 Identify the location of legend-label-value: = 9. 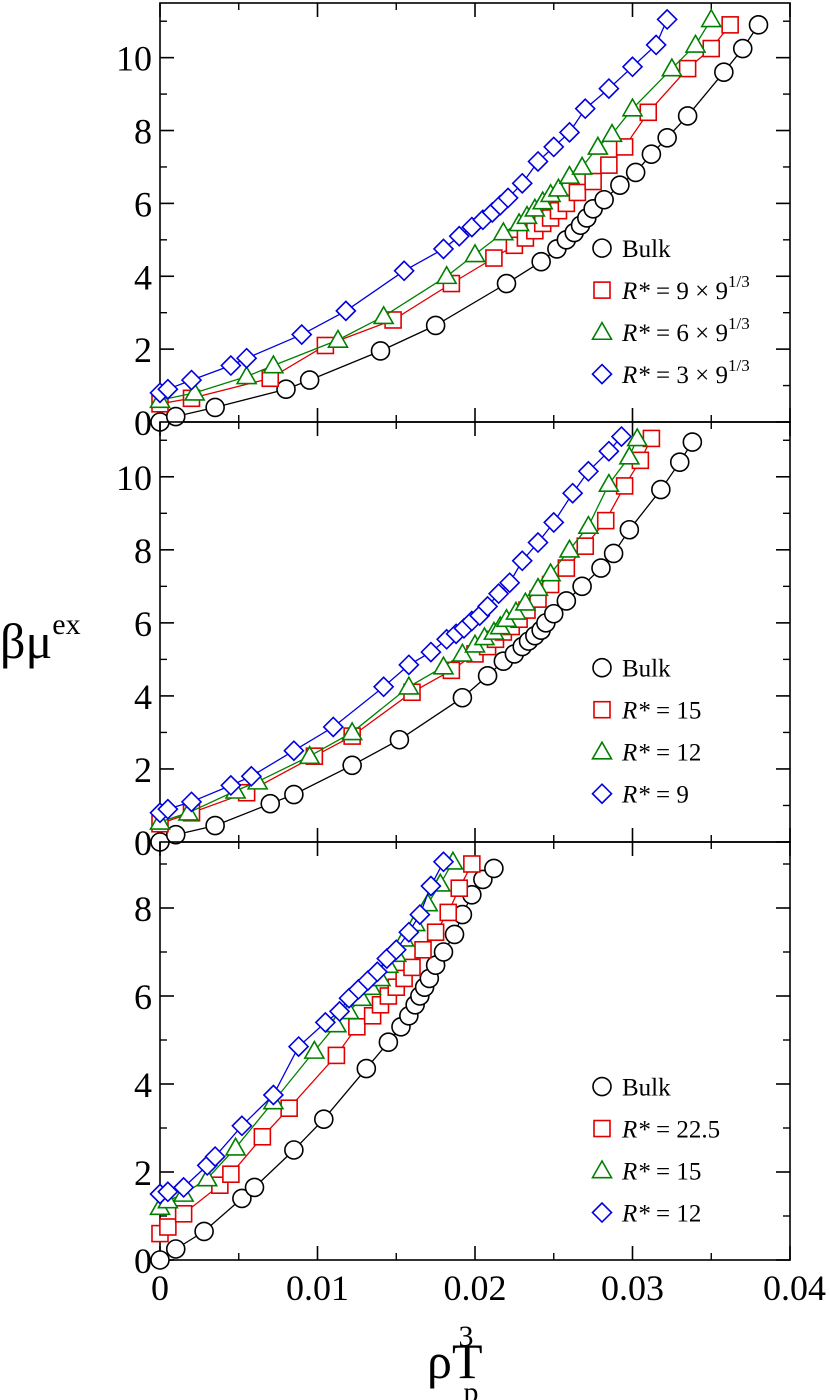
(669, 795).